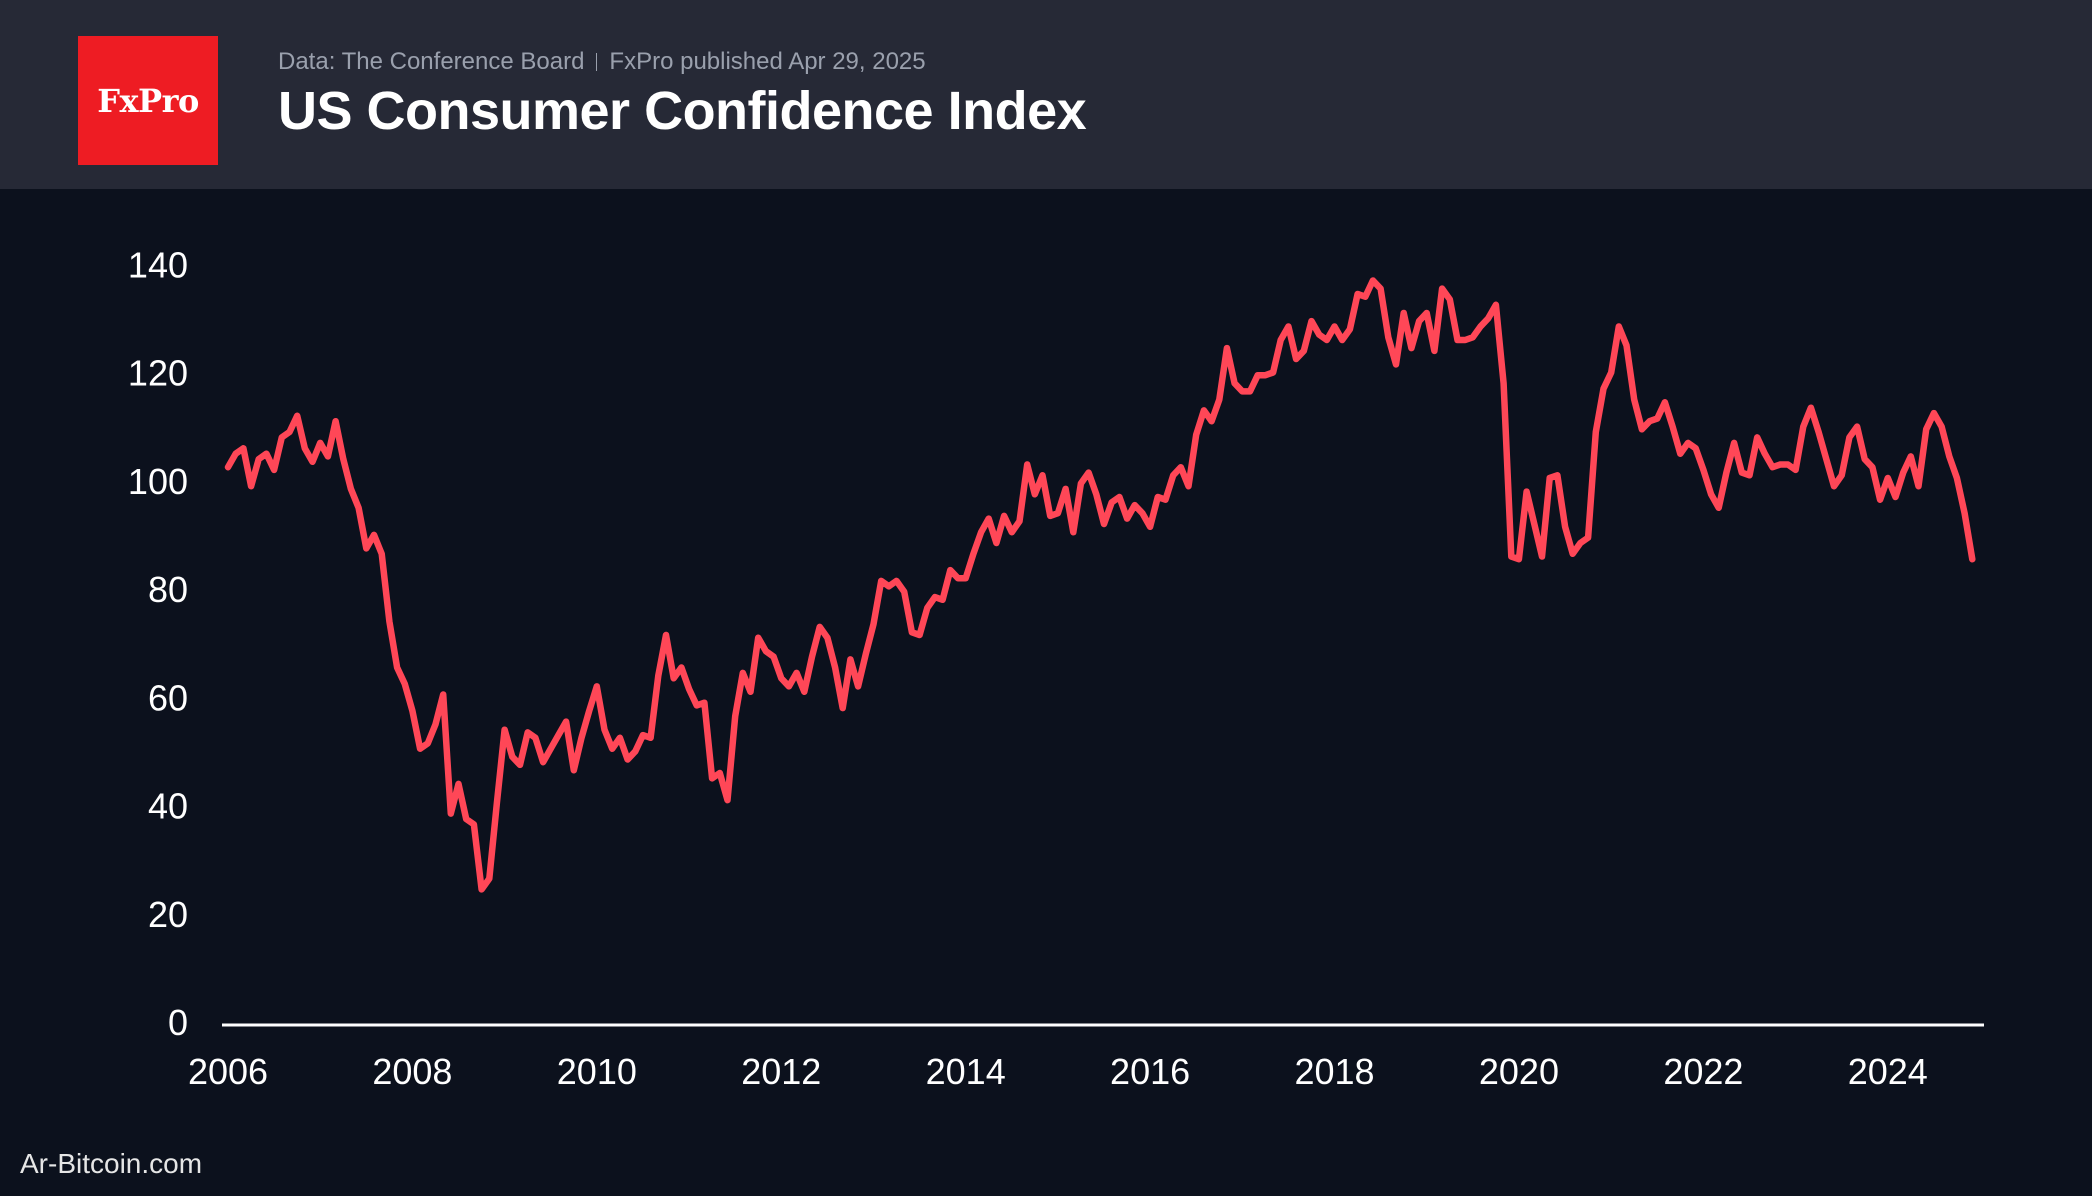 Image resolution: width=2092 pixels, height=1196 pixels. I want to click on x-axis-ticks: 2006 2008 2010 2012 2014 2016 2018 2020 2022 2024, so click(1058, 1071).